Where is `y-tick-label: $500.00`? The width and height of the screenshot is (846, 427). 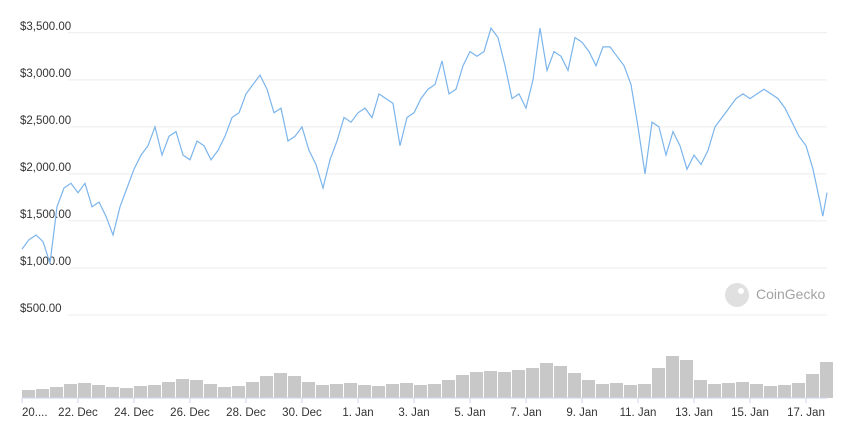
y-tick-label: $500.00 is located at coordinates (41, 309).